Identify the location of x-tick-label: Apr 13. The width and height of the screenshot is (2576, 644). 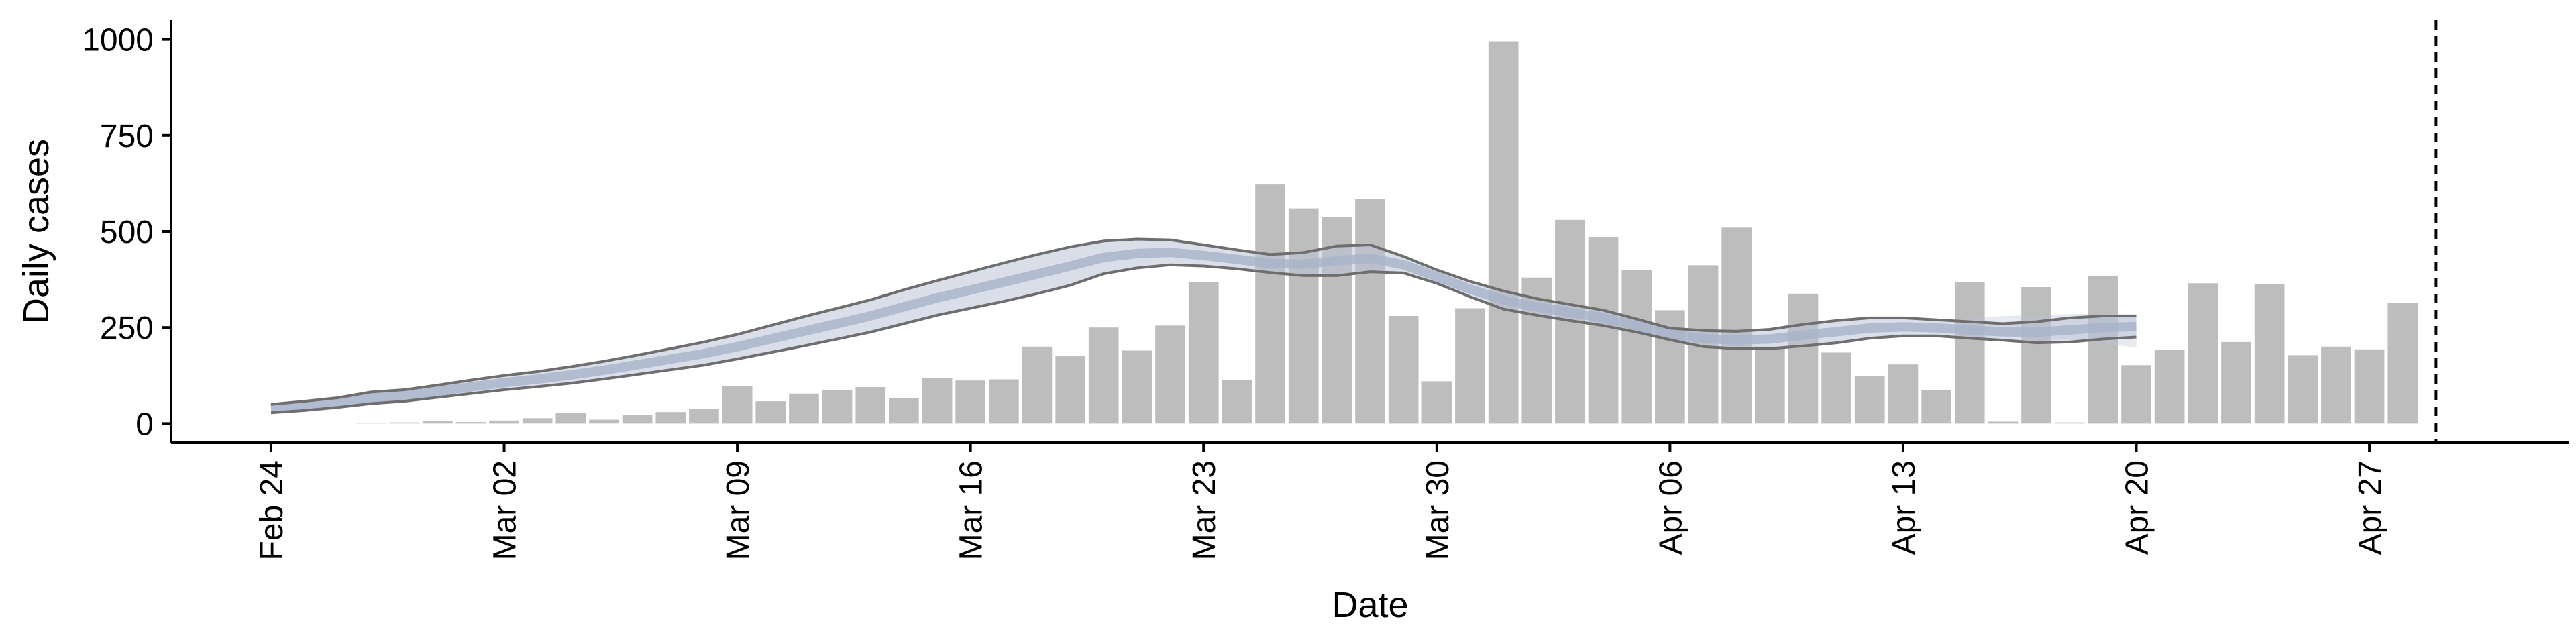
(1904, 507).